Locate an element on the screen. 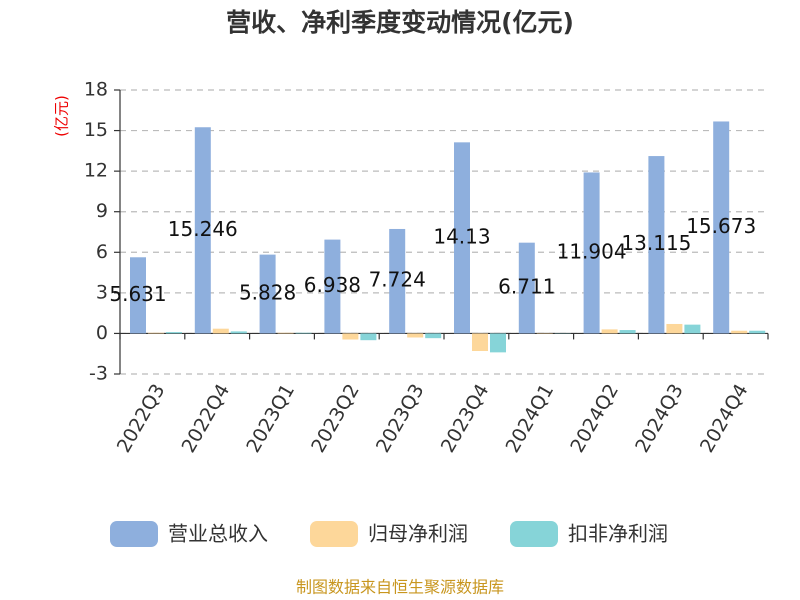  legend-label: 归母净利润 is located at coordinates (418, 534).